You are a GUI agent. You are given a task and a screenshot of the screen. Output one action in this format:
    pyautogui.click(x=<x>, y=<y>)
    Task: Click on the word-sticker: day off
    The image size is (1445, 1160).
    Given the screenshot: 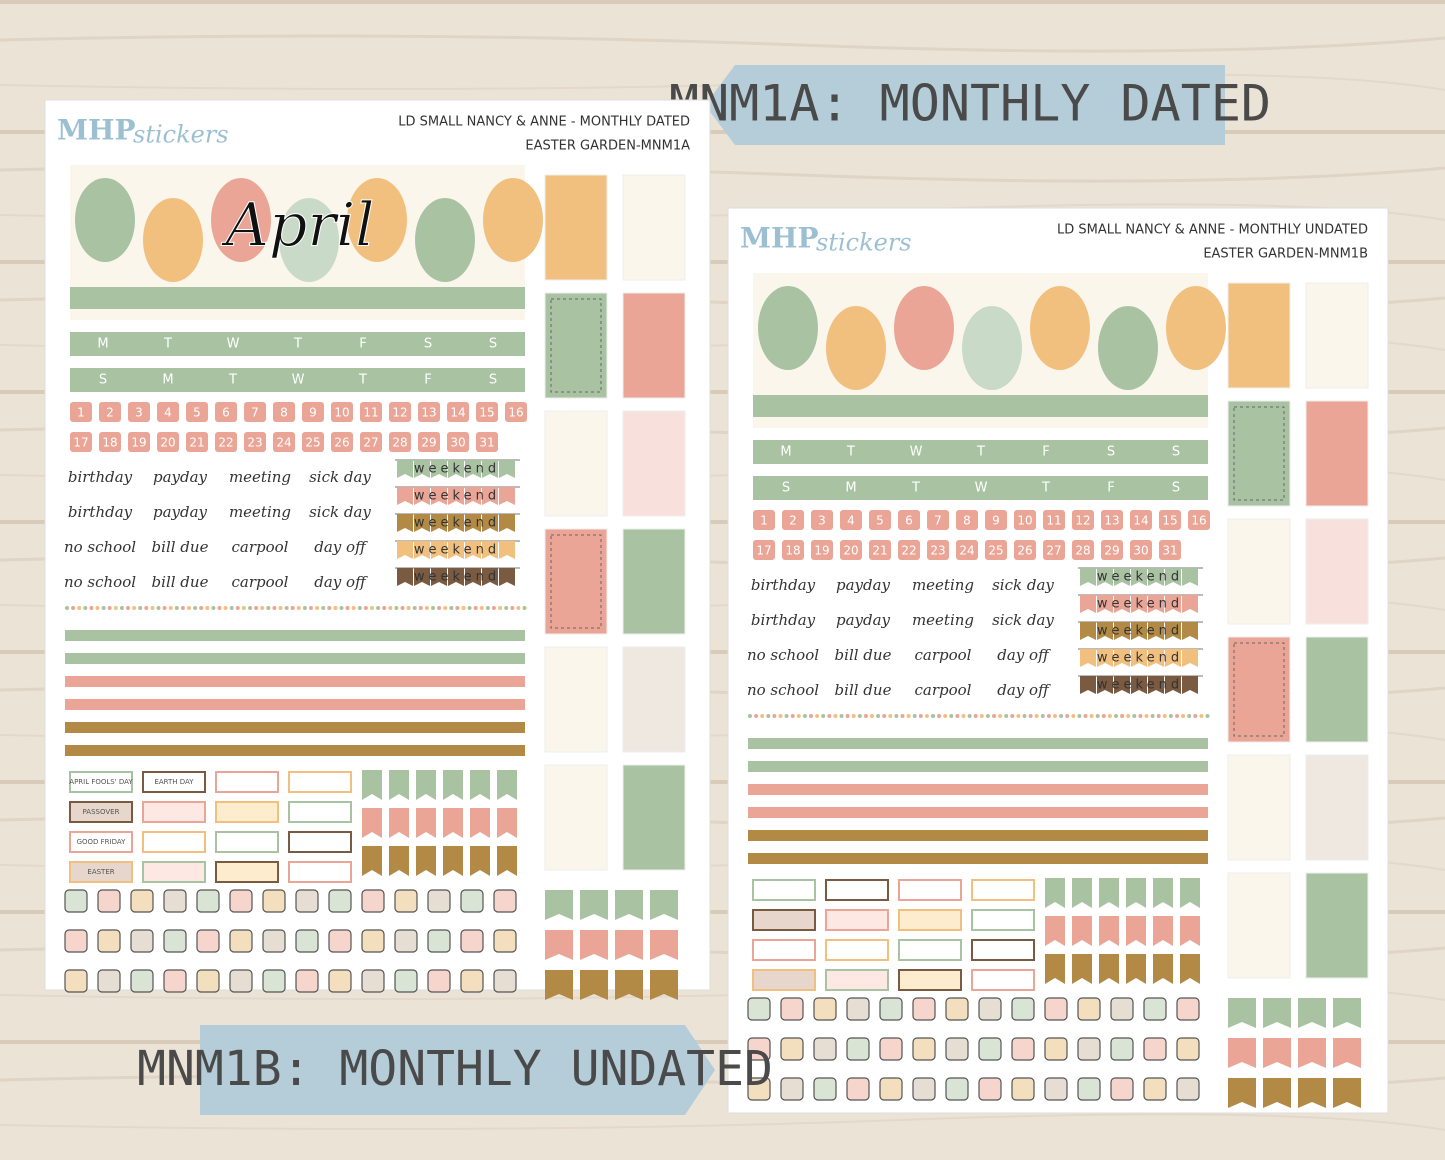 What is the action you would take?
    pyautogui.click(x=1024, y=690)
    